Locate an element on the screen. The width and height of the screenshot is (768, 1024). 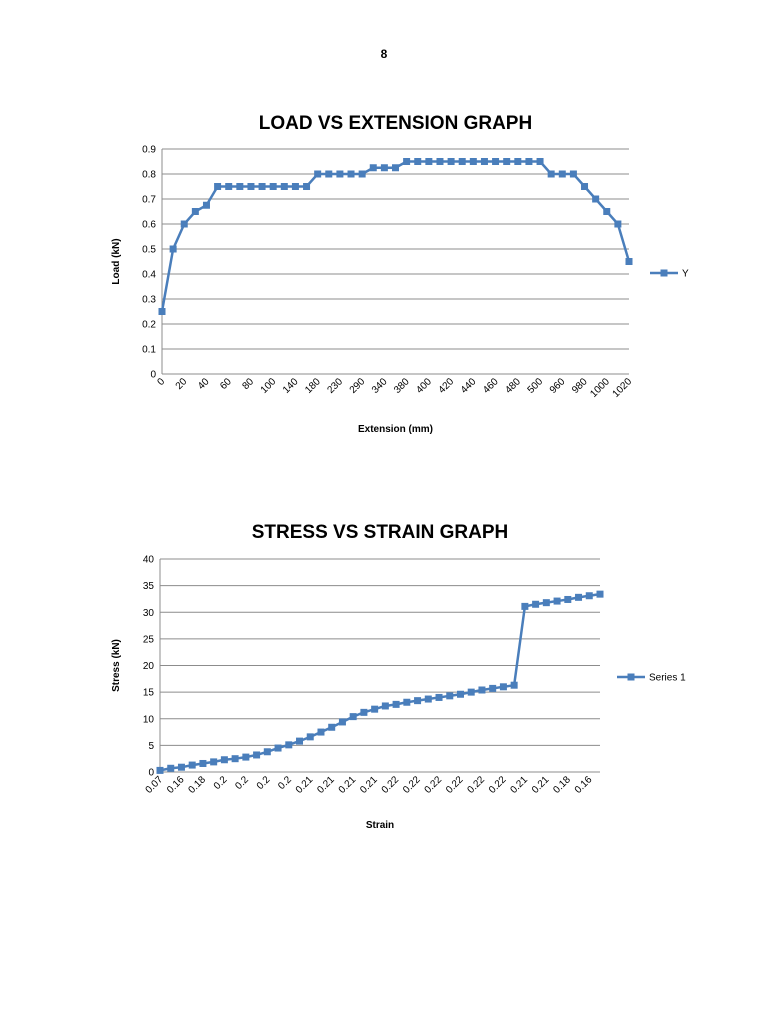
x-tick-label: 1000 is located at coordinates (600, 388).